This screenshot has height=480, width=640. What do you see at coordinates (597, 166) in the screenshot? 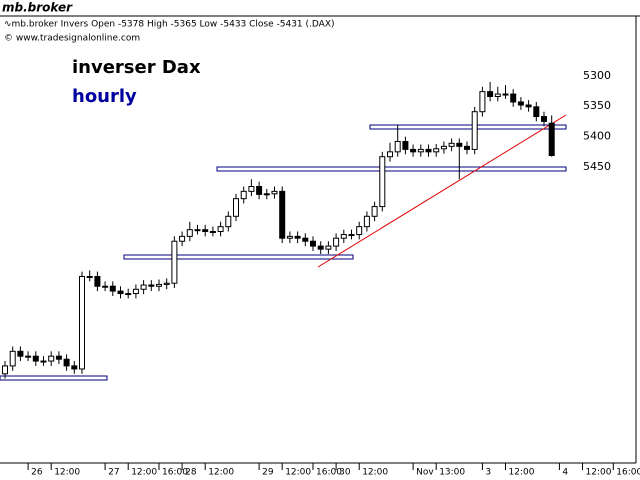
I see `y-tick-label: 5450` at bounding box center [597, 166].